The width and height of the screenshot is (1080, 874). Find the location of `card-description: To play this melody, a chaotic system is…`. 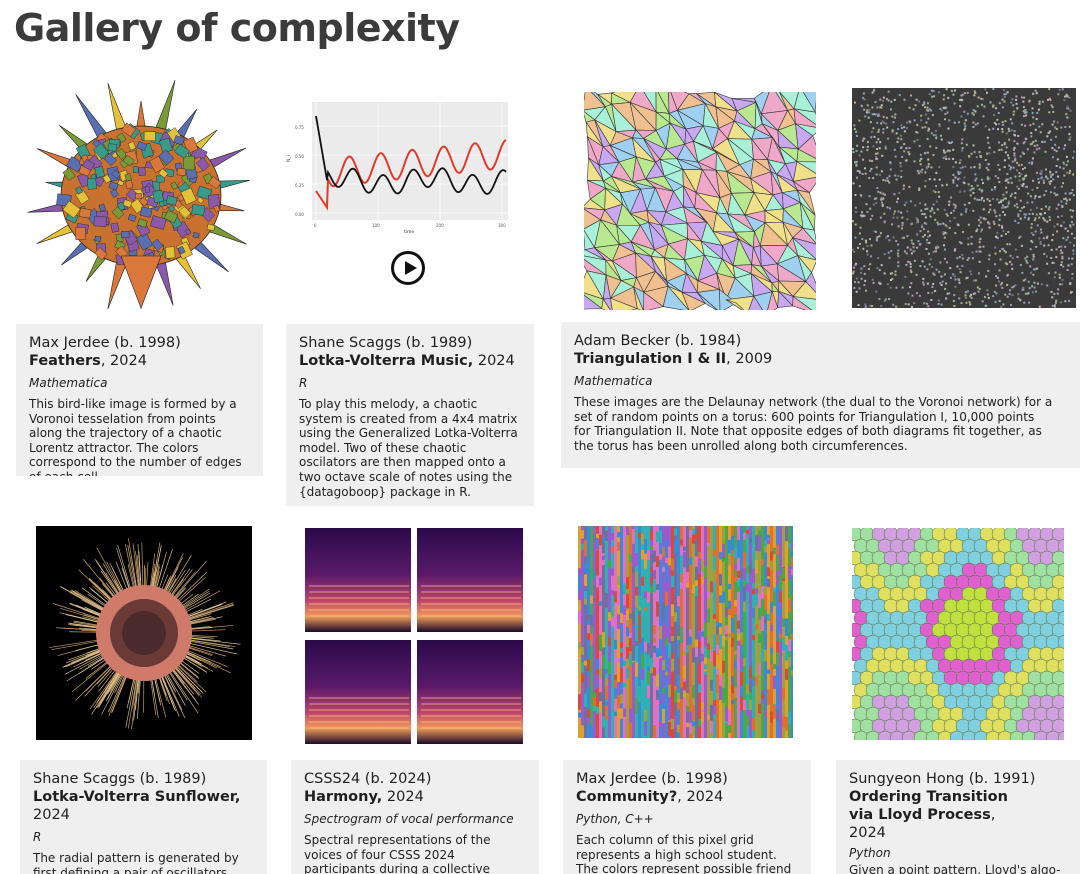

card-description: To play this melody, a chaotic system is… is located at coordinates (408, 448).